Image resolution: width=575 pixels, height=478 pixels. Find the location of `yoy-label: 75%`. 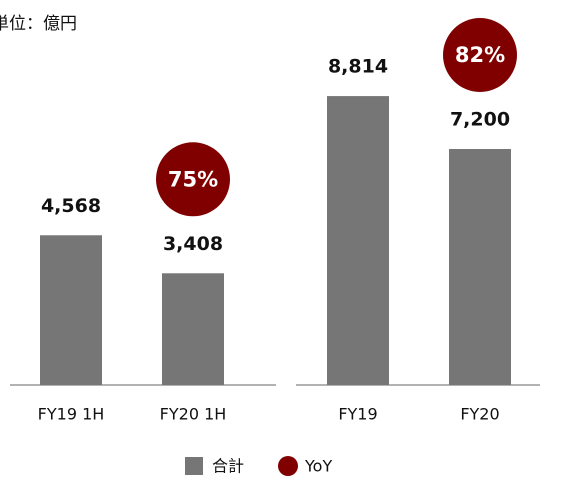

yoy-label: 75% is located at coordinates (193, 179).